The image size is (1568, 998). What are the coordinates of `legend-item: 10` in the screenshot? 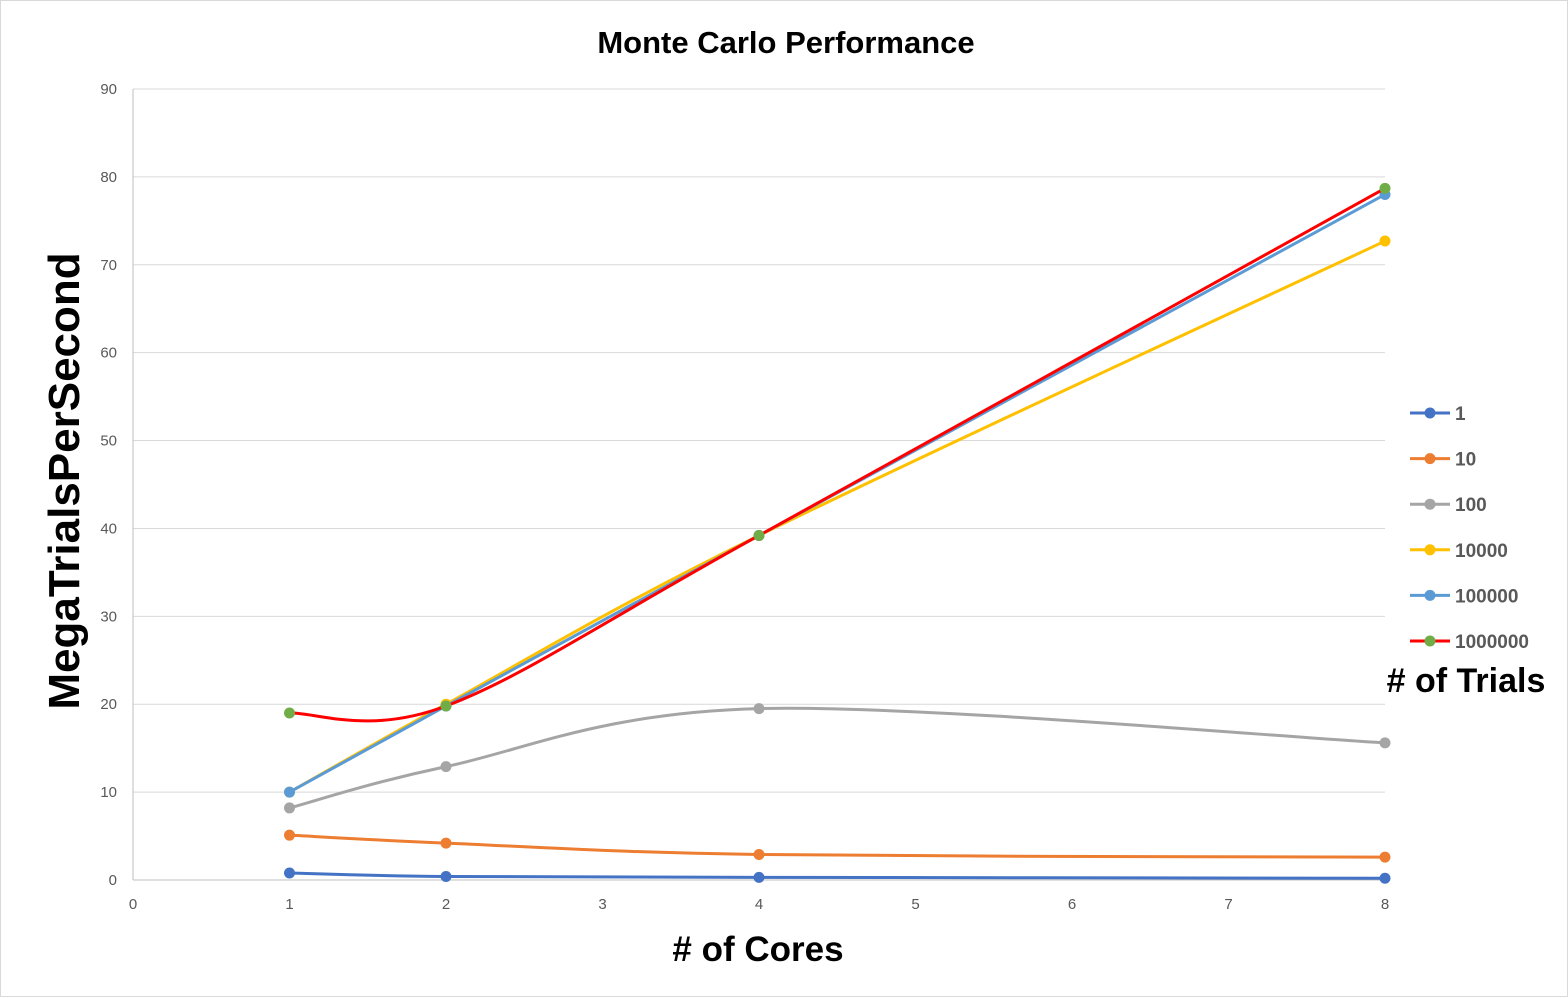 It's located at (1443, 460).